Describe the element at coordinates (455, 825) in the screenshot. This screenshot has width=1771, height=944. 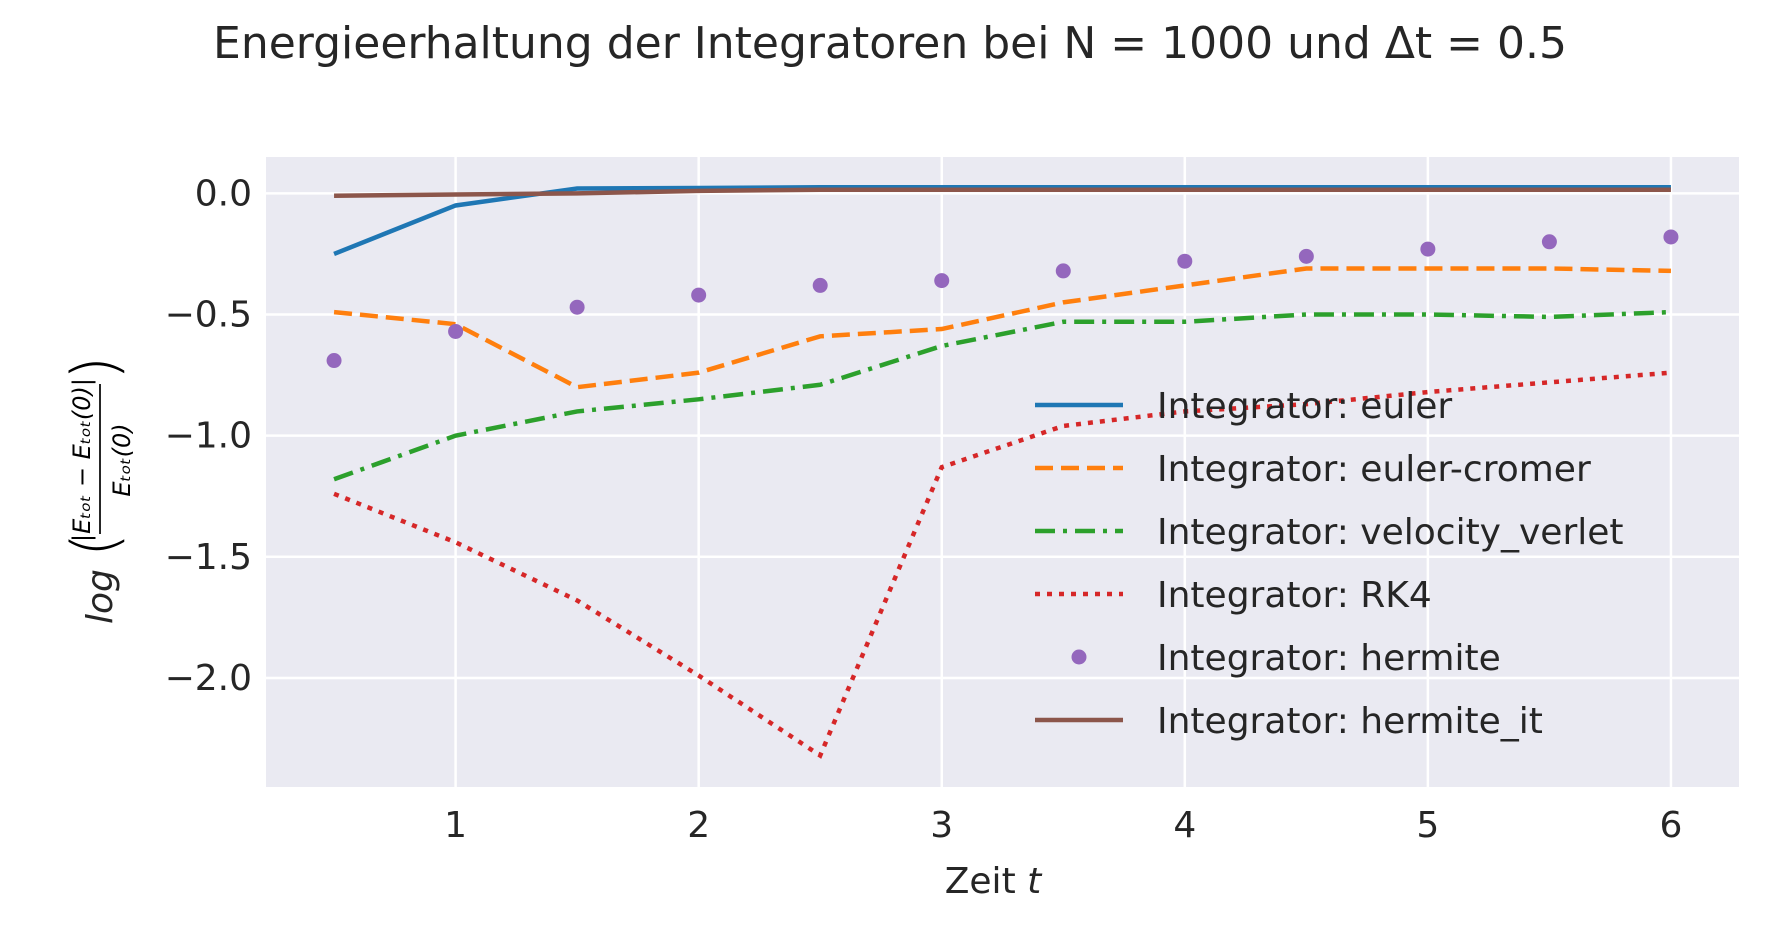
I see `x-tick-label: 1` at that location.